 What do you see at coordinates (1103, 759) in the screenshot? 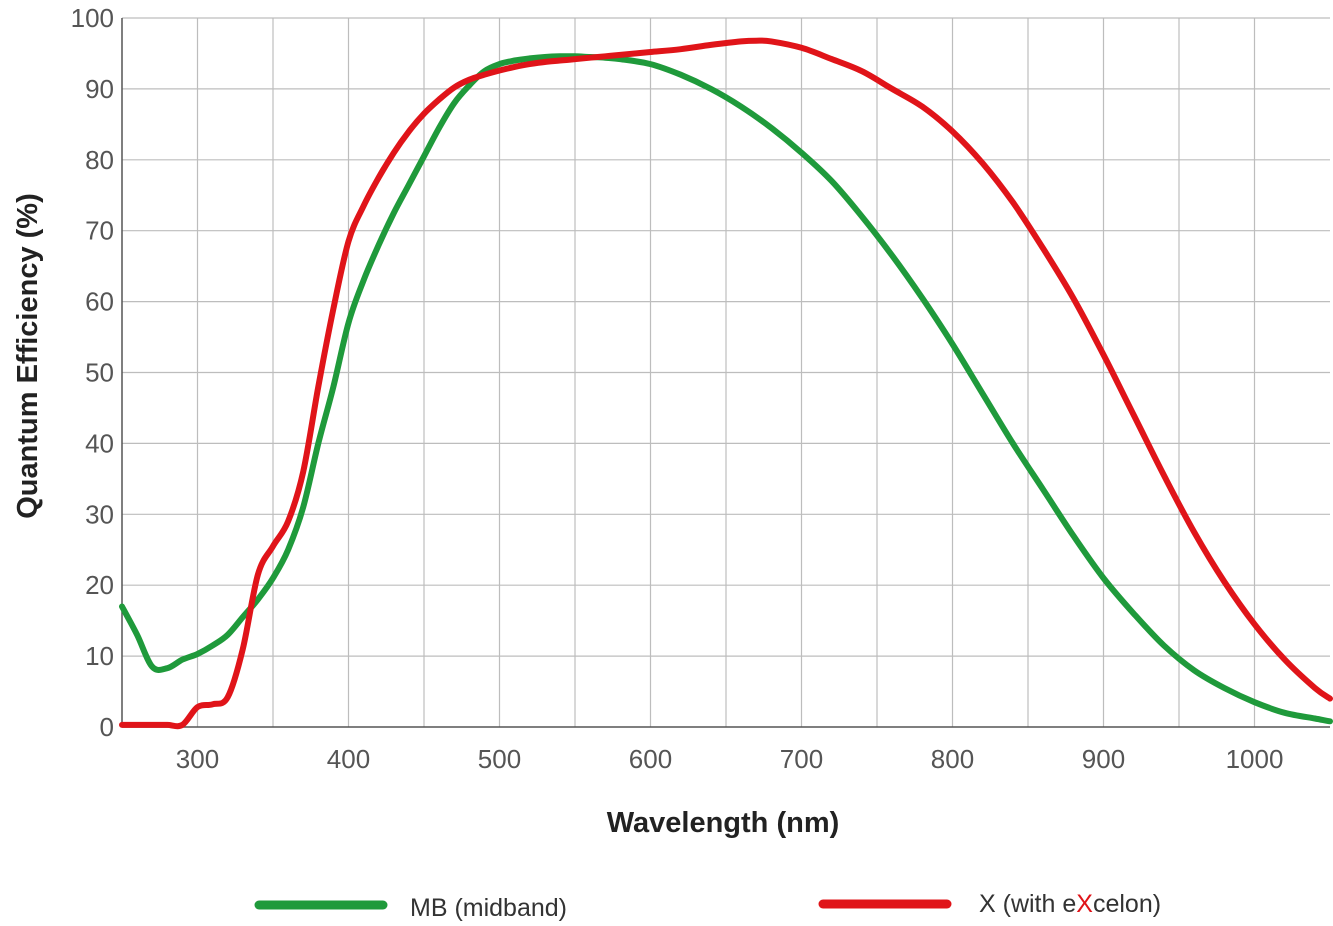
I see `x-tick-label: 900` at bounding box center [1103, 759].